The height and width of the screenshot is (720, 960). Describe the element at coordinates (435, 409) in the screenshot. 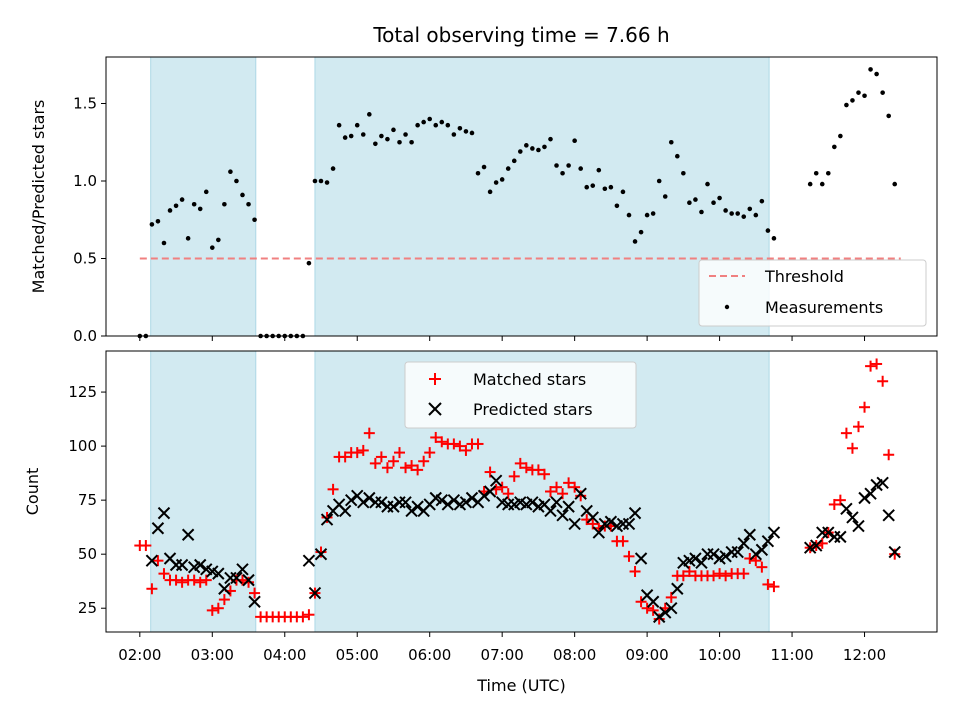

I see `predicted-legend-marker` at that location.